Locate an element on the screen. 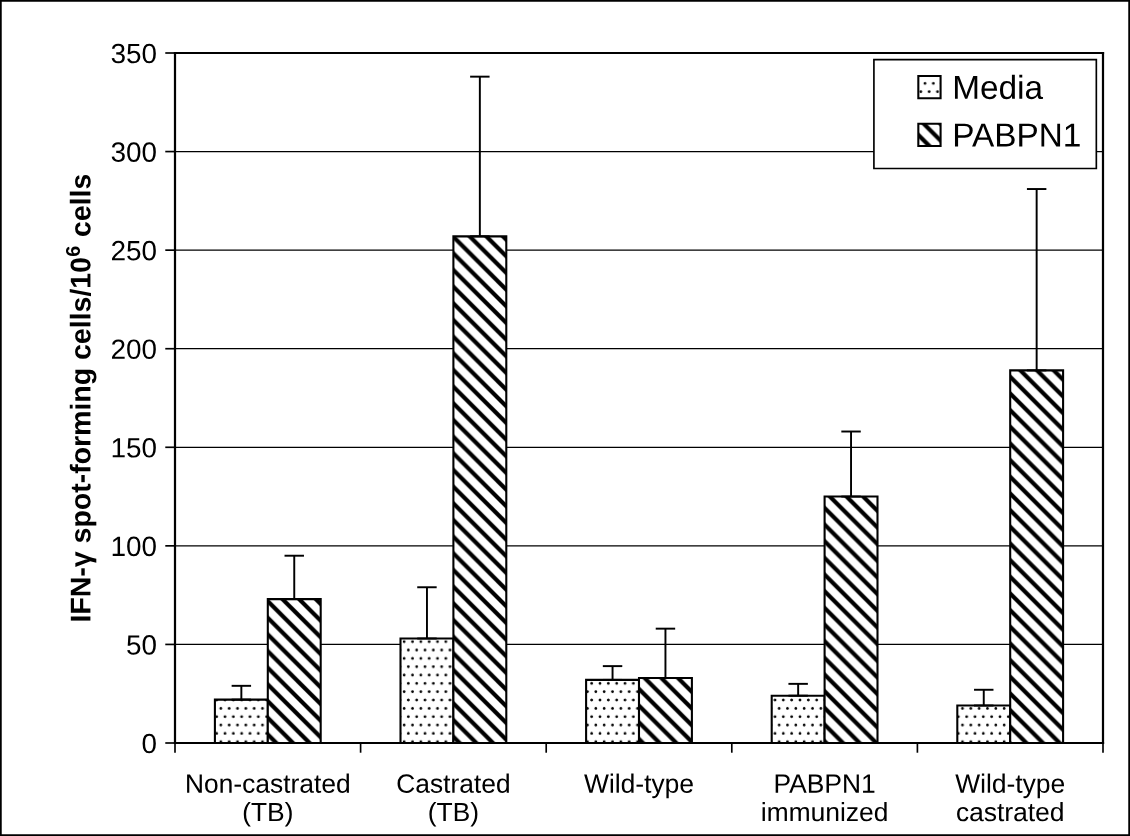 Image resolution: width=1130 pixels, height=836 pixels. y-axis-title: IFN-γ spot-forming cells/10$^{6}$ cells is located at coordinates (81, 397).